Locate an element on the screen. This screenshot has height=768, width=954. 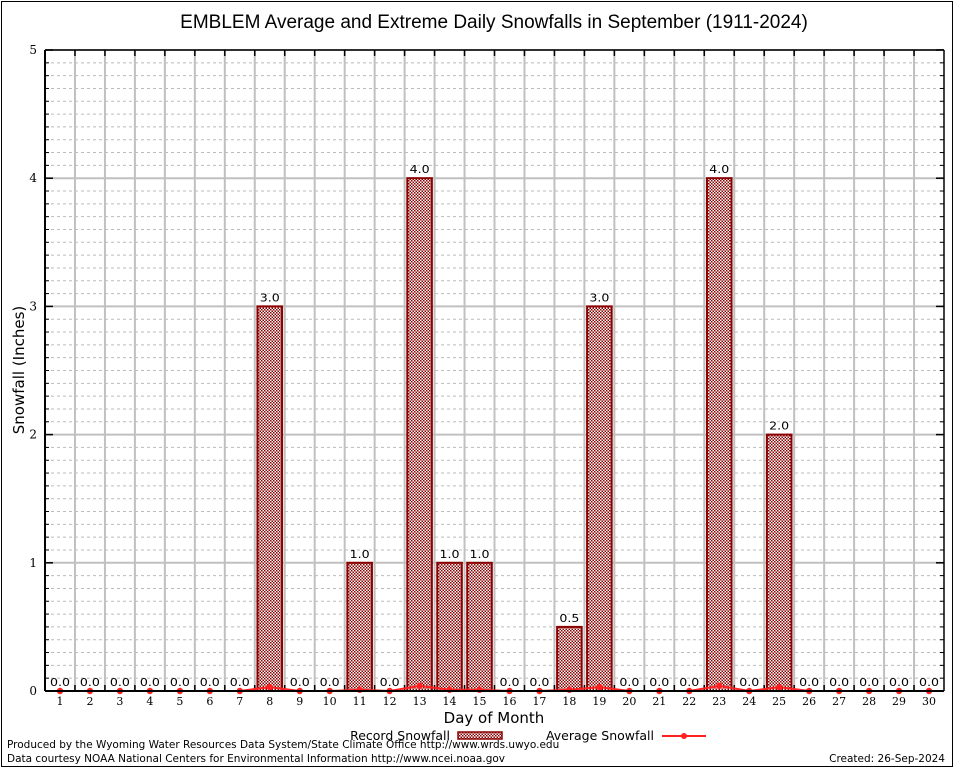
x-tick-label: 15 is located at coordinates (480, 701).